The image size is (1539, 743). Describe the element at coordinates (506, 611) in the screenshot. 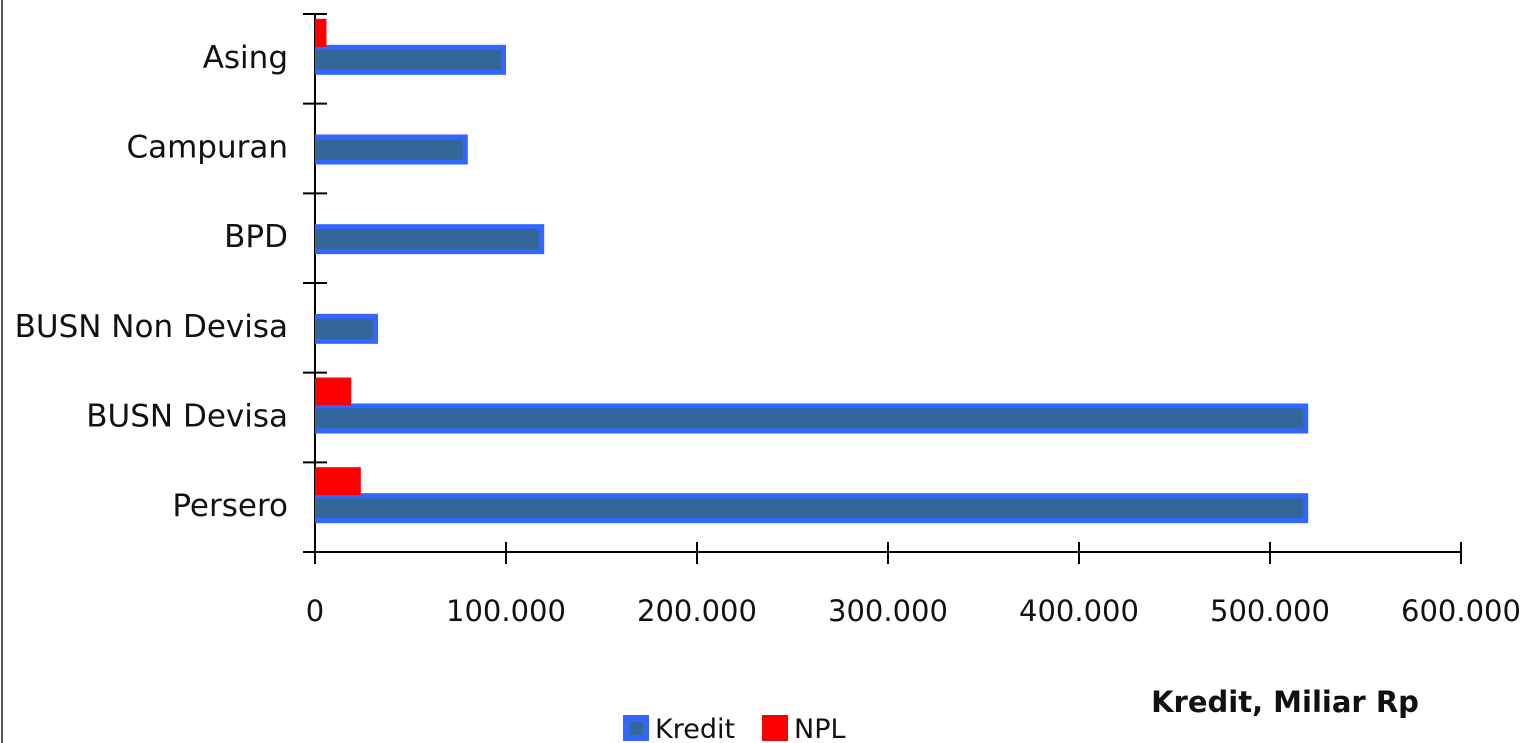

I see `x-tick-label: 100.000` at that location.